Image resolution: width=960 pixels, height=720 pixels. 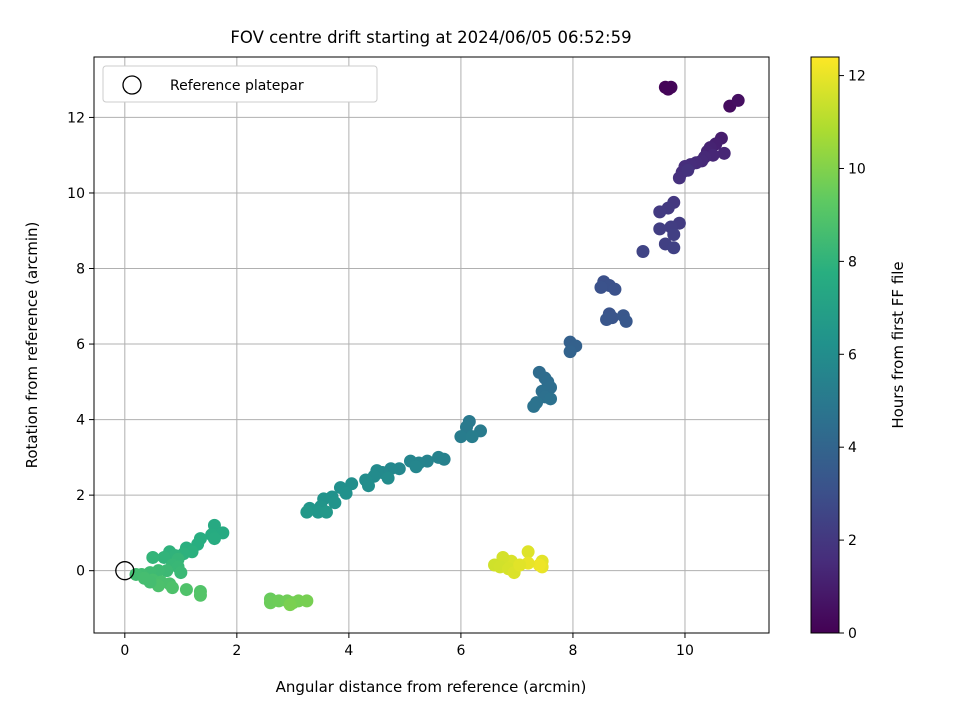 I want to click on y-axis-ticks: 0 2 4 6 8 10 12, so click(x=80, y=345).